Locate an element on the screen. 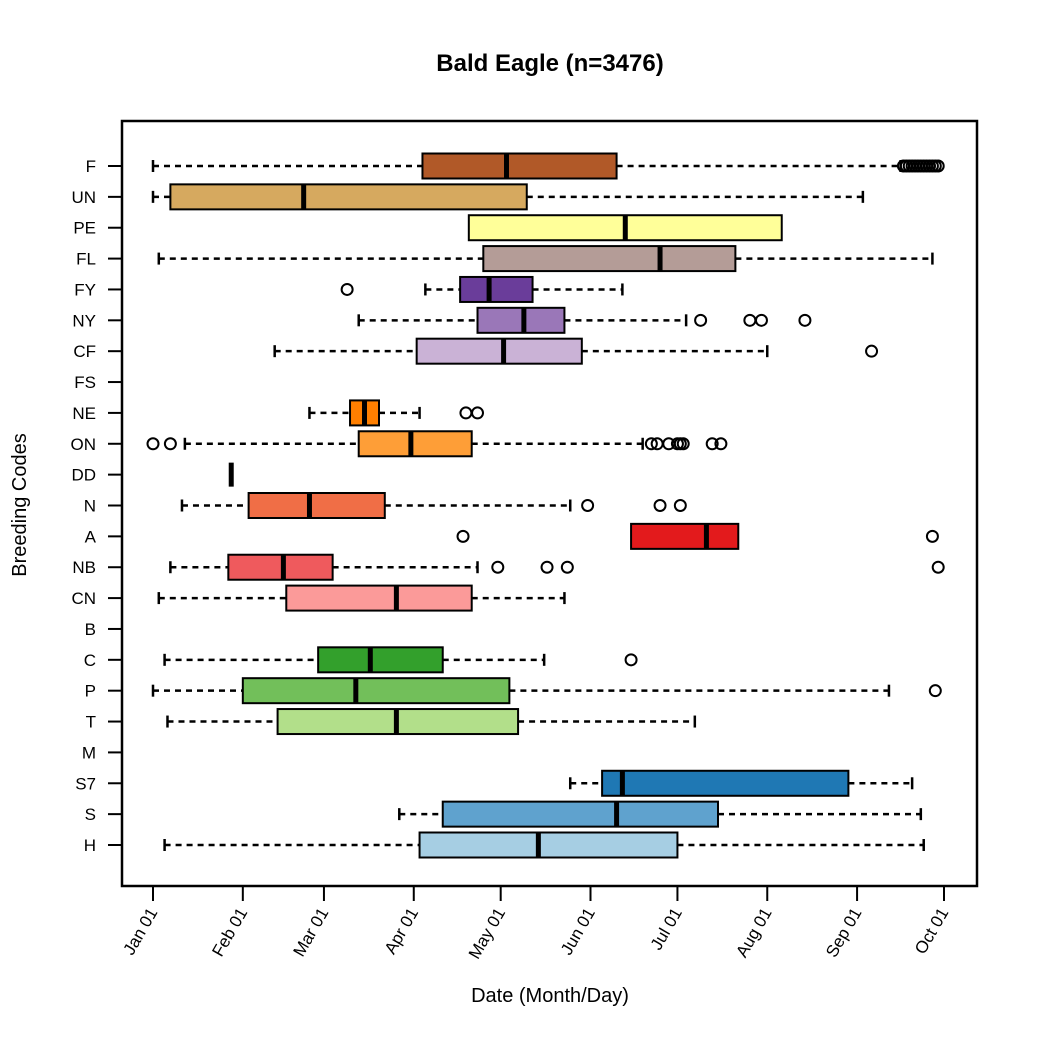 The height and width of the screenshot is (1040, 1040). box-cf is located at coordinates (576, 351).